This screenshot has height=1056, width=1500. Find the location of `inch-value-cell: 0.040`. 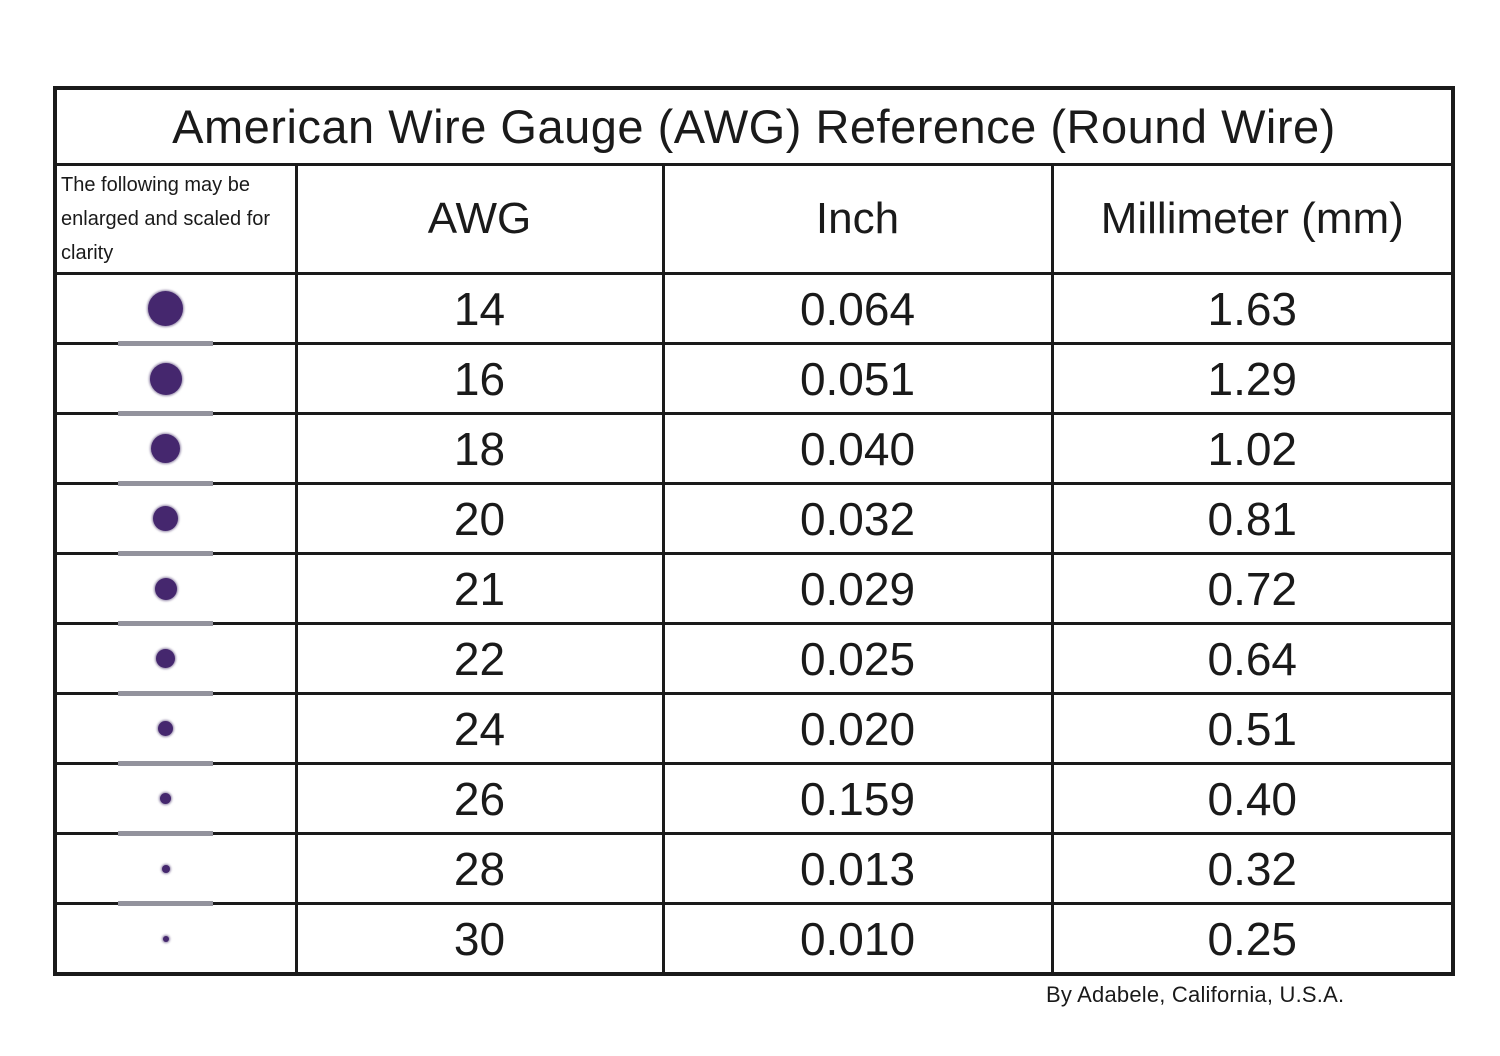

inch-value-cell: 0.040 is located at coordinates (857, 448).